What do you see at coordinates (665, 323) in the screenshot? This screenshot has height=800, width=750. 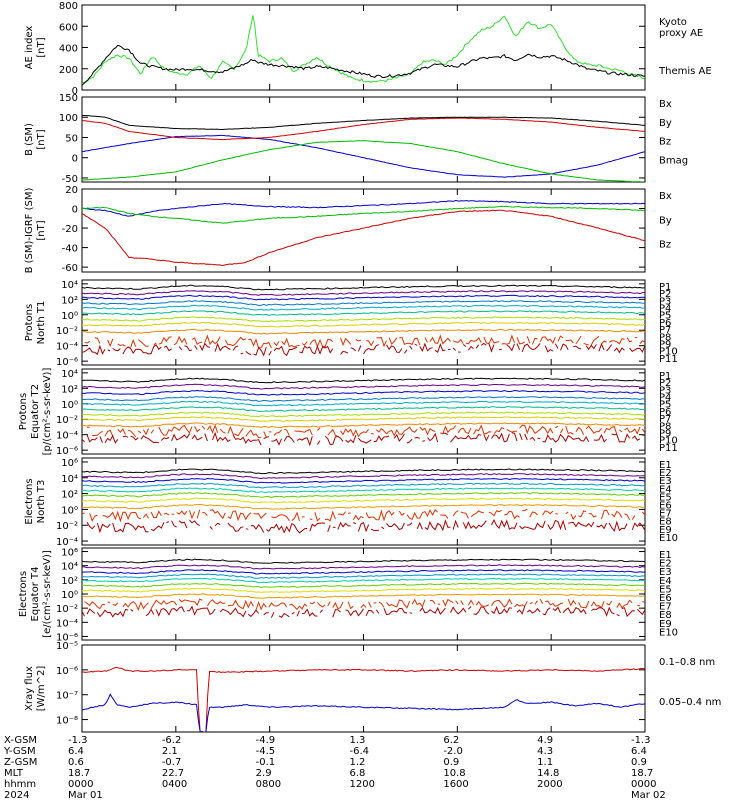 I see `legend-entry: P6` at bounding box center [665, 323].